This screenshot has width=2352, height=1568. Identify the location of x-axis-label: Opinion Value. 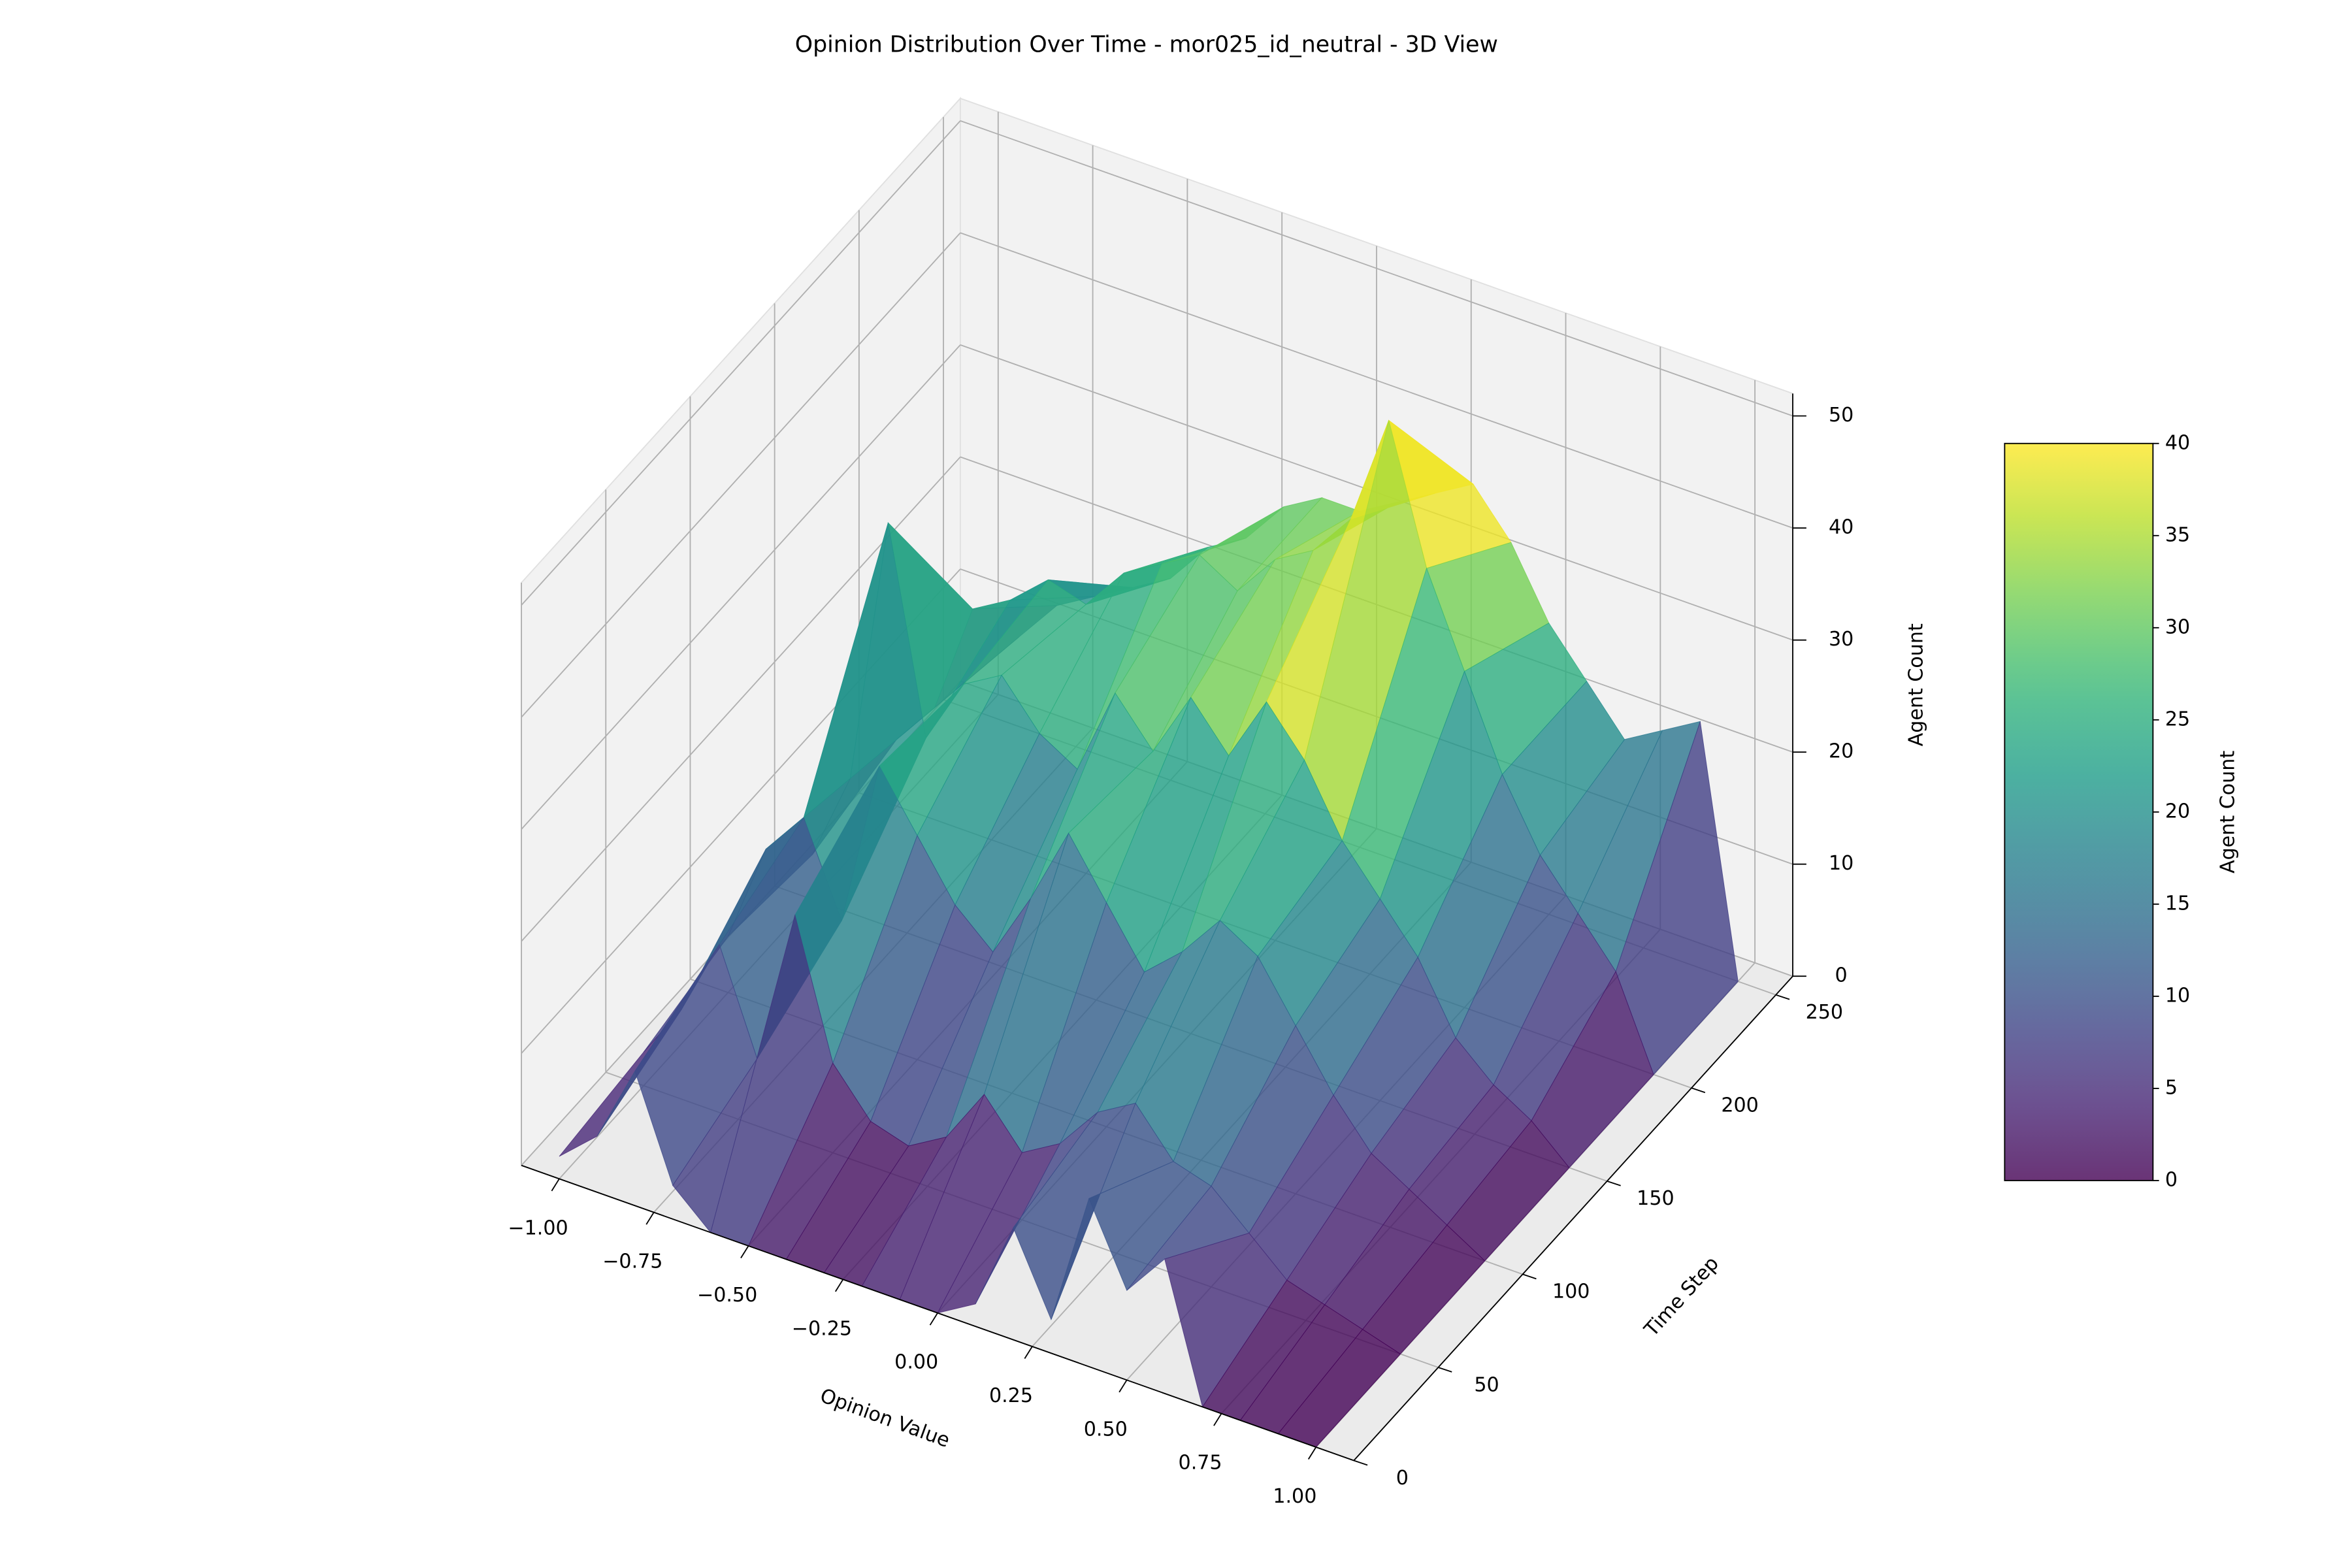
(885, 1418).